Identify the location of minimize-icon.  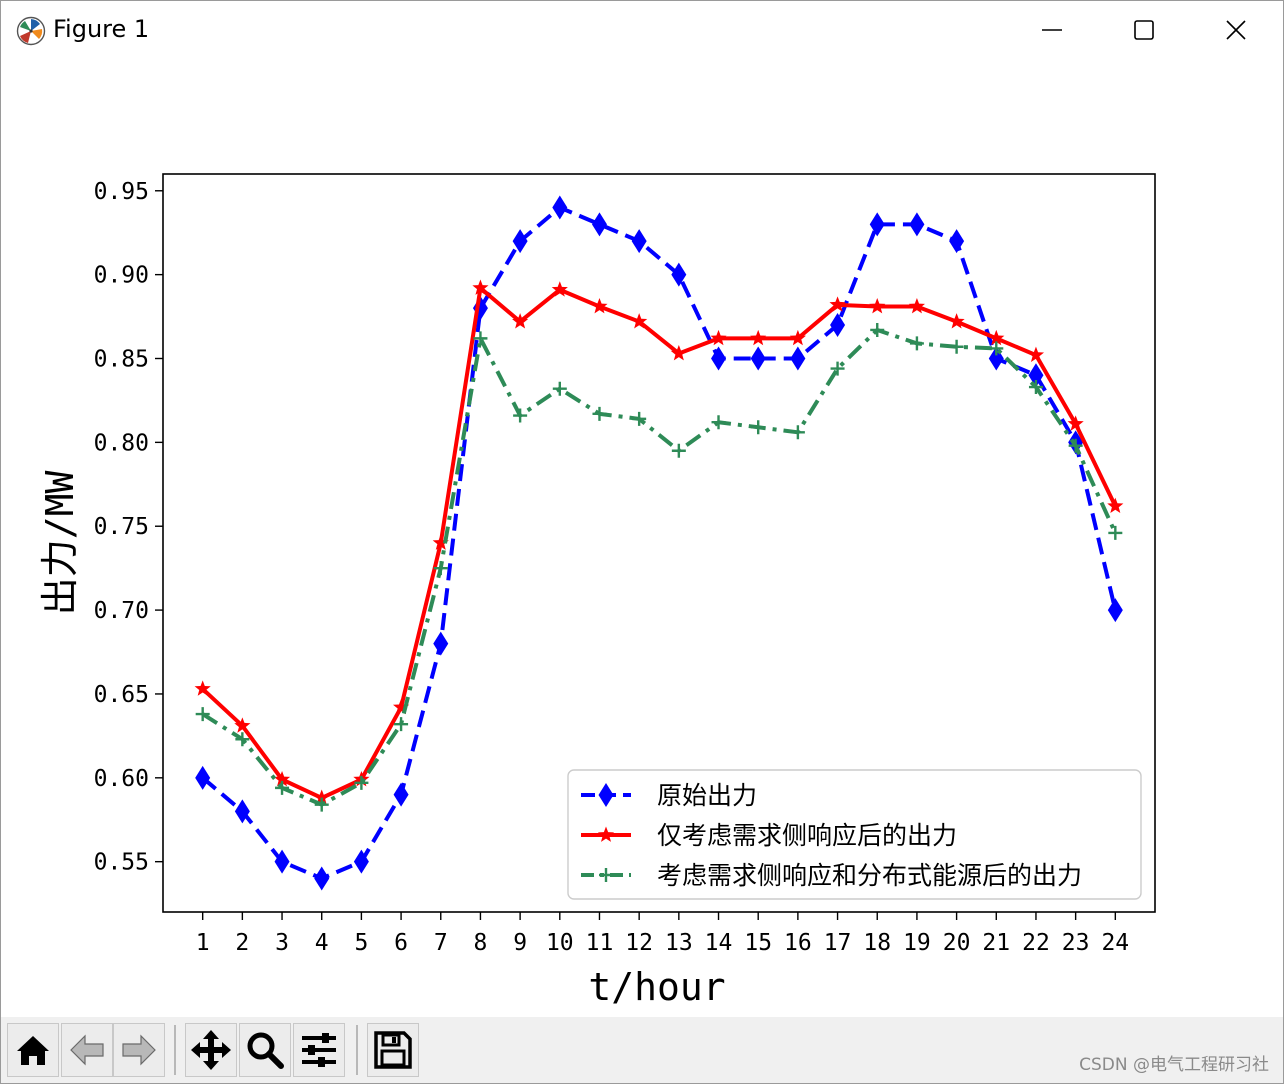
(1051, 30).